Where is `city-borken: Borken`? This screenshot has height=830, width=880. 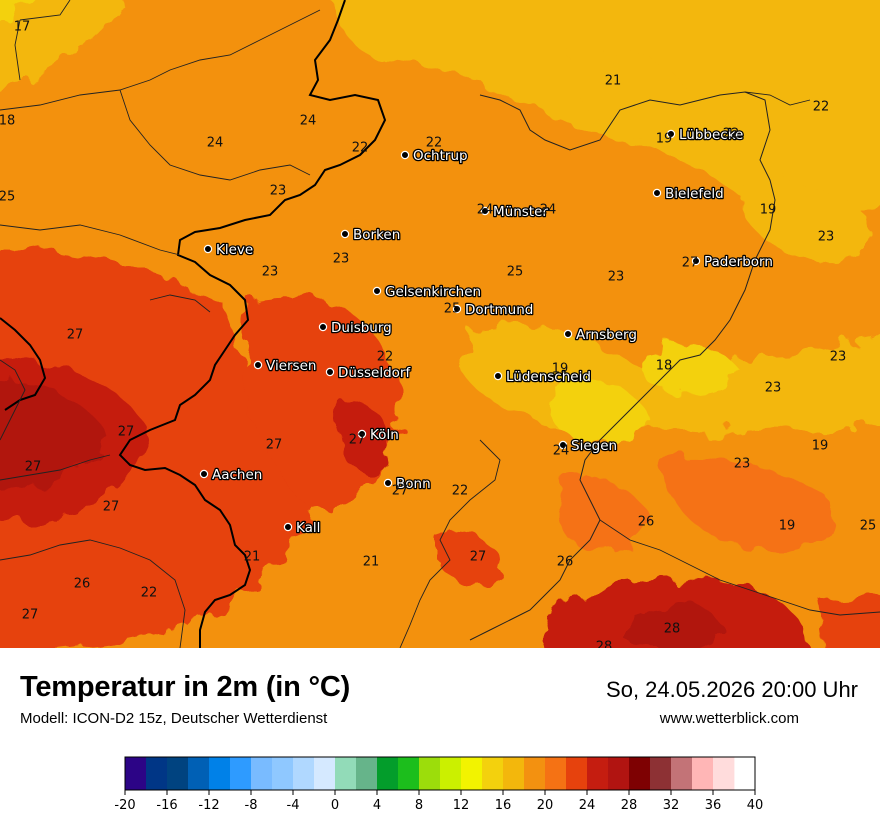 city-borken: Borken is located at coordinates (371, 235).